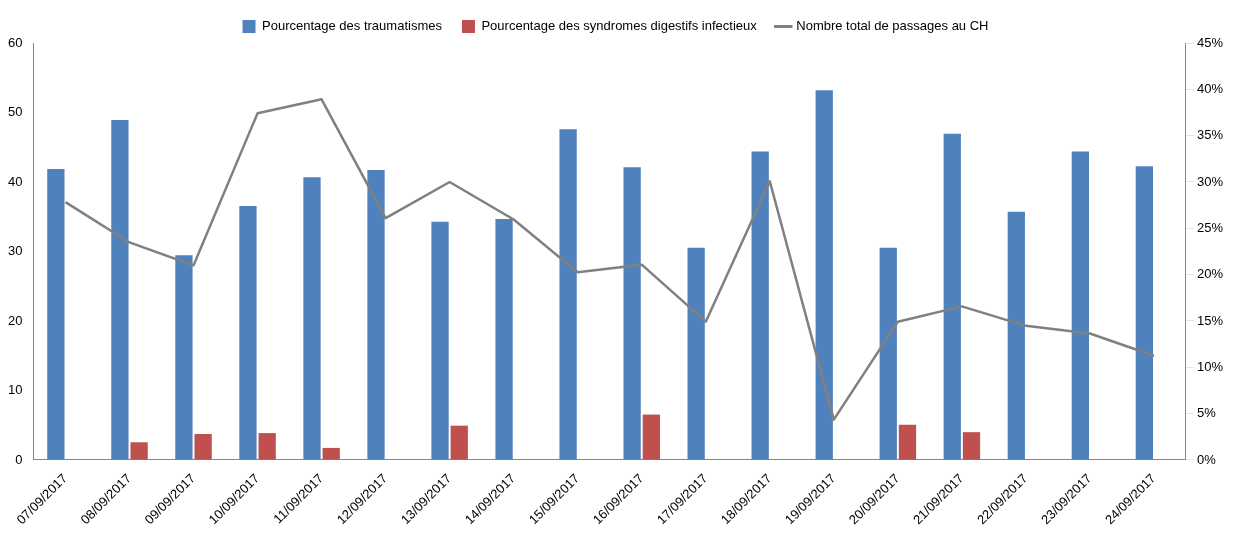  Describe the element at coordinates (1210, 42) in the screenshot. I see `y2-tick-label: 45%` at that location.